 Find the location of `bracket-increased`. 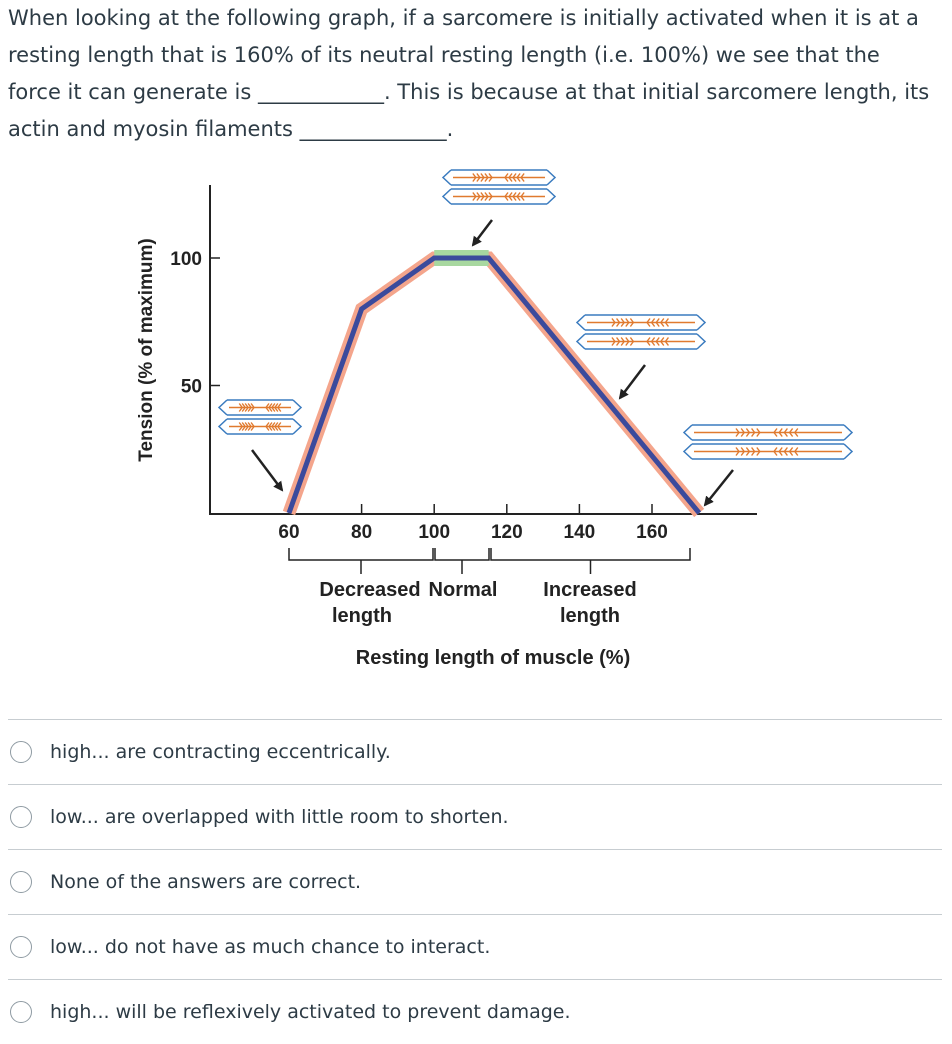

bracket-increased is located at coordinates (590, 554).